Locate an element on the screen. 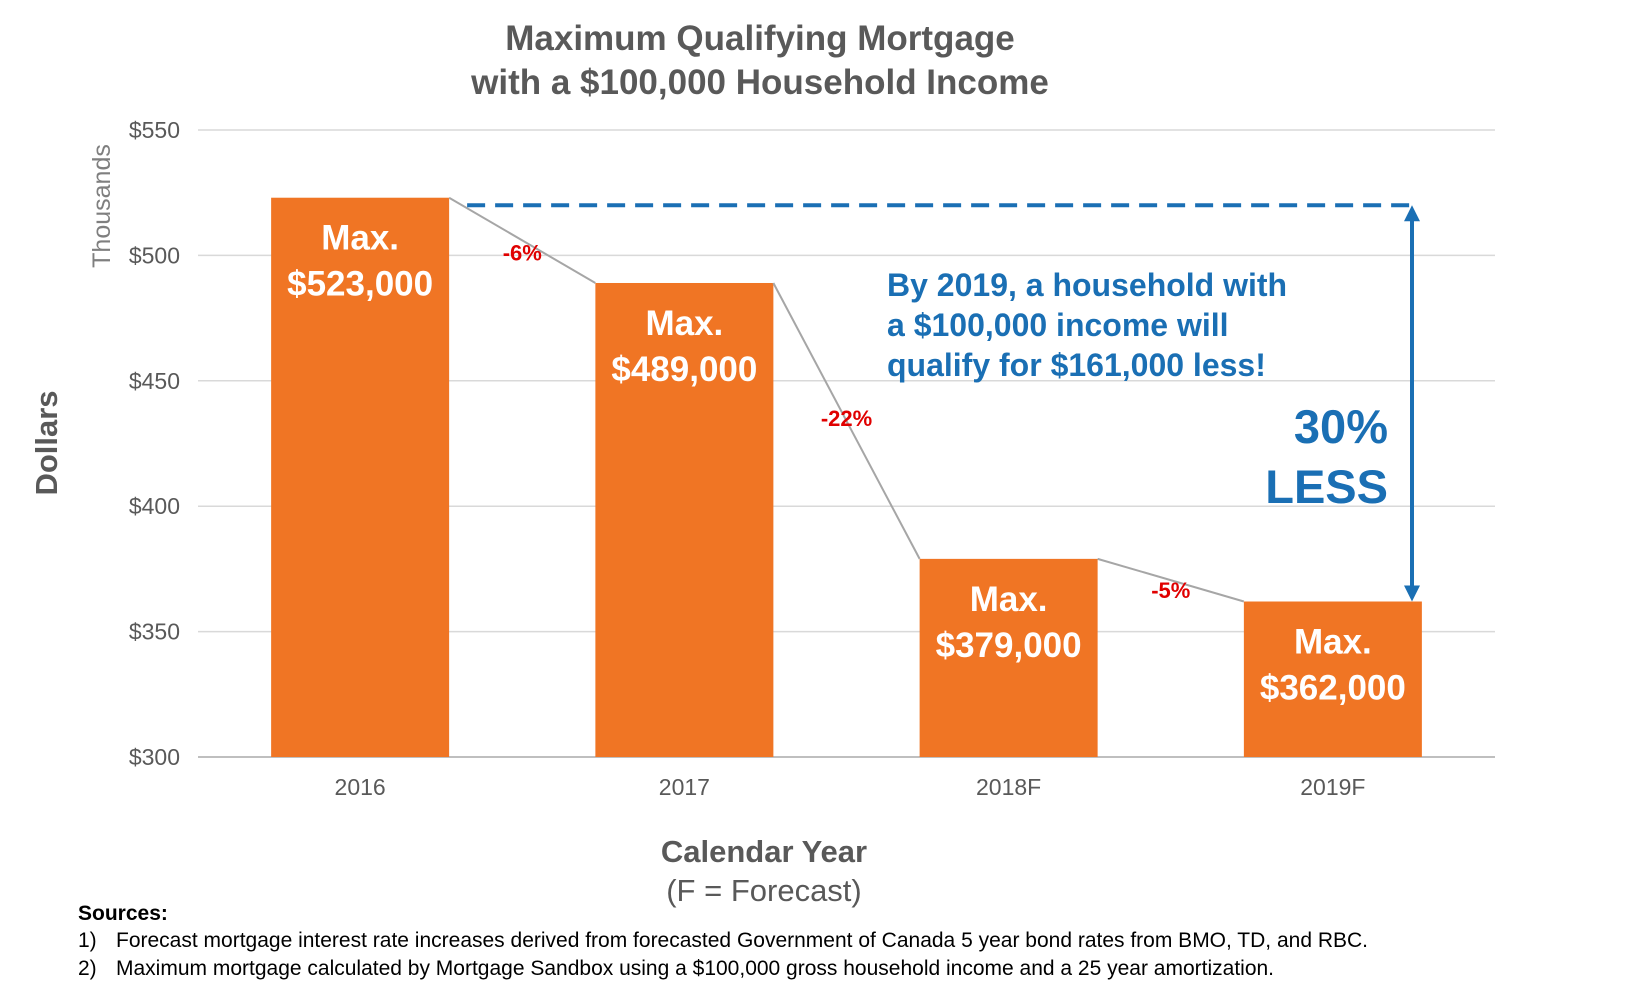 The image size is (1649, 997). y-tick-label: $500 is located at coordinates (154, 255).